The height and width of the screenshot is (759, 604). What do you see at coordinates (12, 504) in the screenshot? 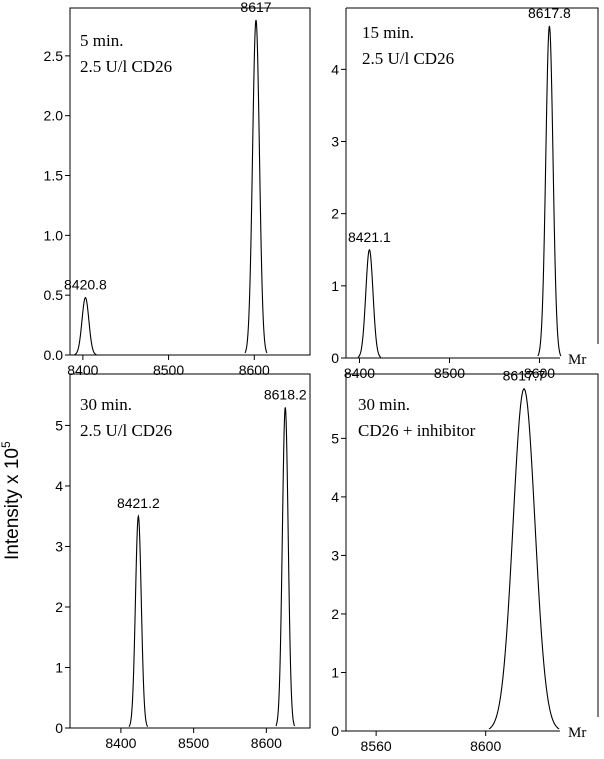
I see `y-axis-label-base: Intensity x 10` at bounding box center [12, 504].